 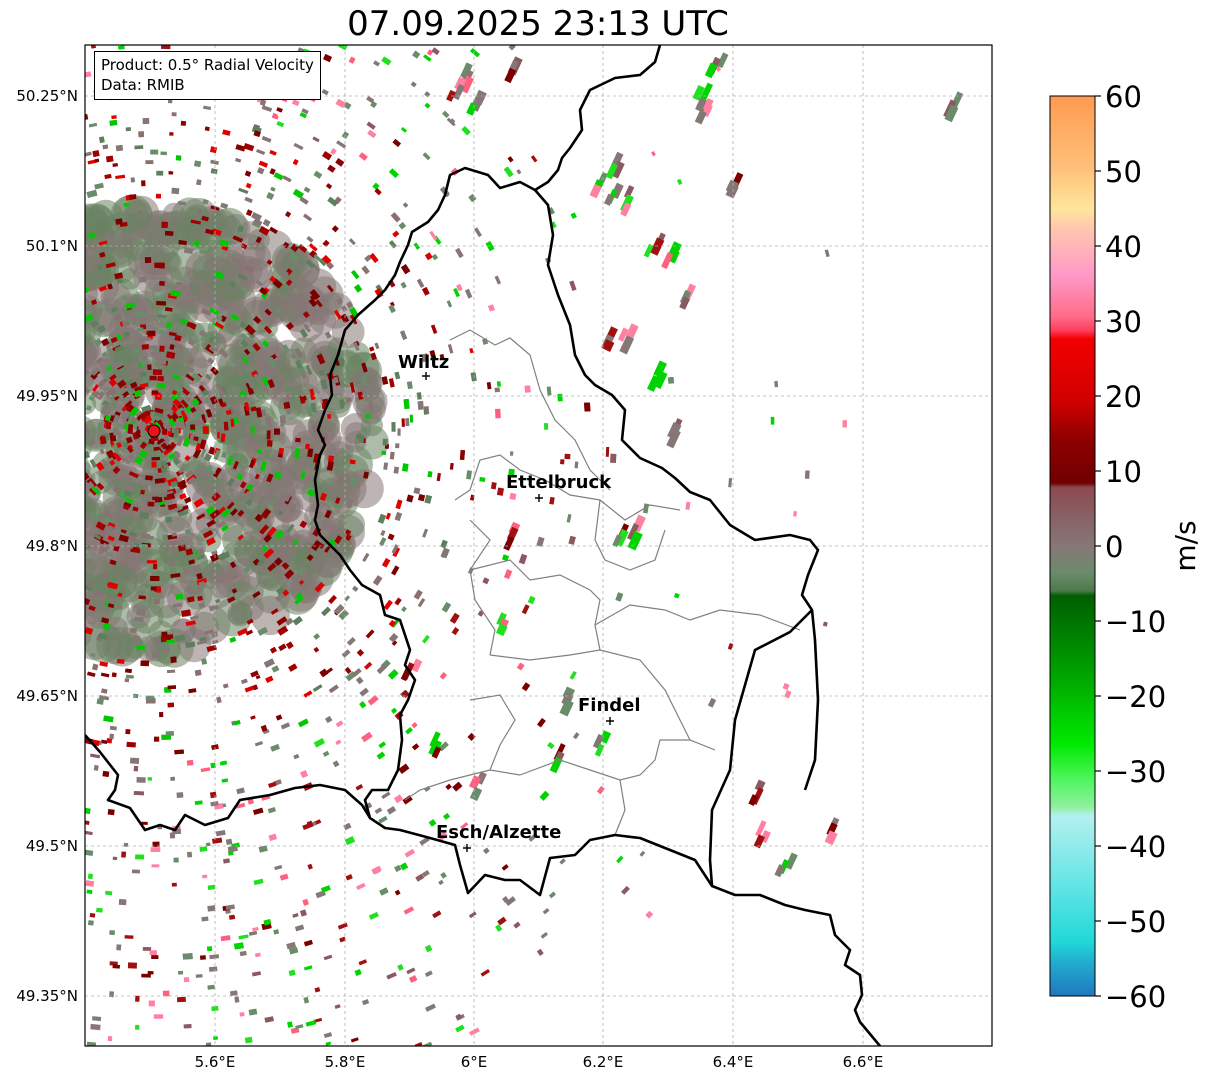 I want to click on colorbar-ticks, so click(x=1098, y=546).